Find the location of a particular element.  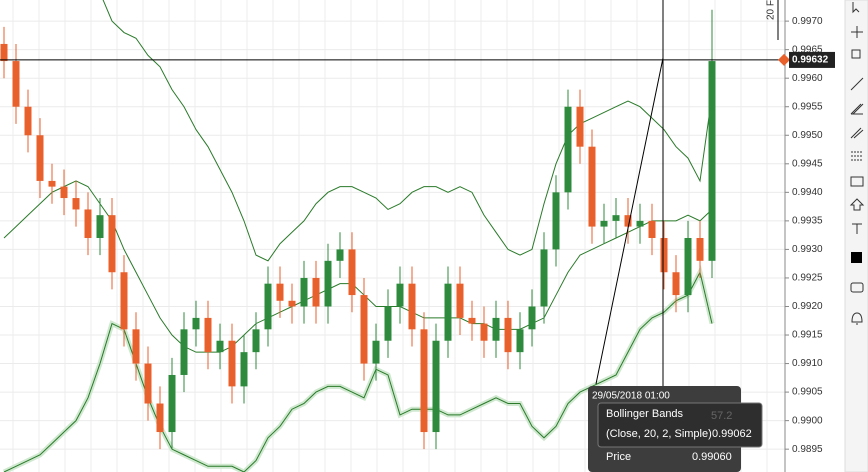

indicator-params: (Close, 20, 2, Simple) is located at coordinates (659, 434).